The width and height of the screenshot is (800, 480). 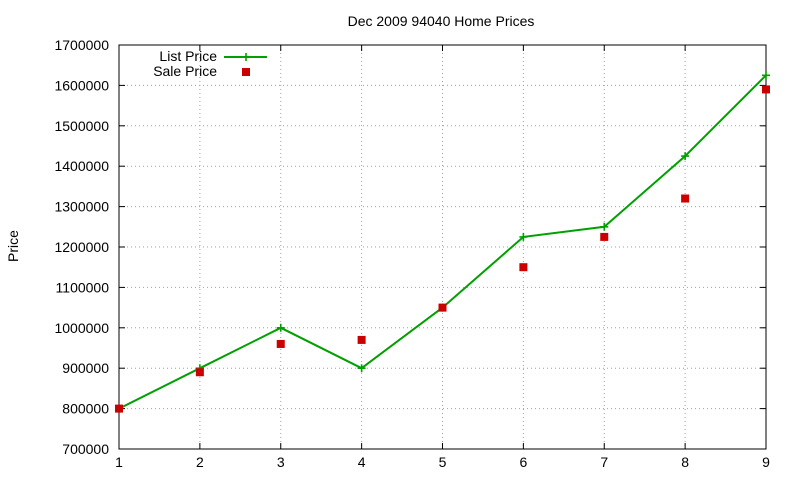 I want to click on x-tick-label: 5, so click(x=443, y=462).